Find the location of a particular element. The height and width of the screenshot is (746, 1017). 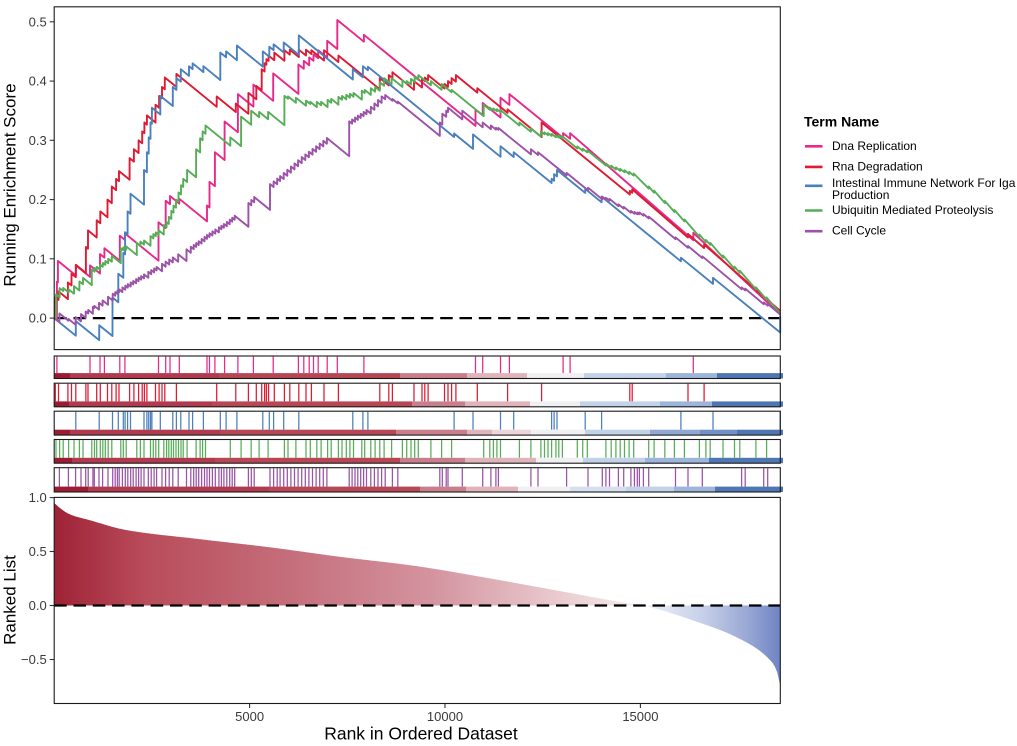

svg-text: Cell Cycle is located at coordinates (859, 231).